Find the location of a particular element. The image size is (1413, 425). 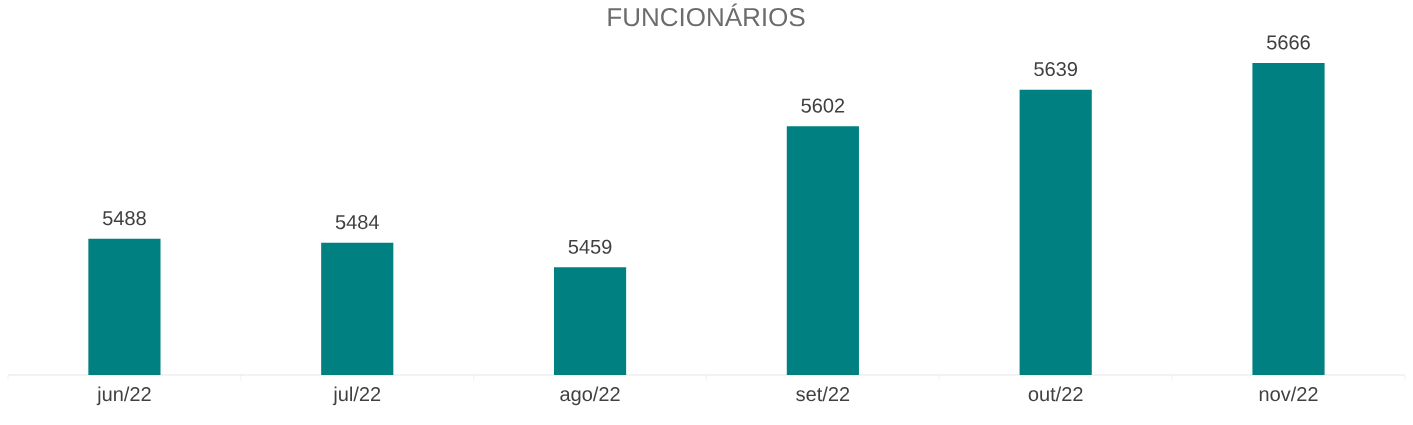

data-label: 5459 is located at coordinates (590, 246).